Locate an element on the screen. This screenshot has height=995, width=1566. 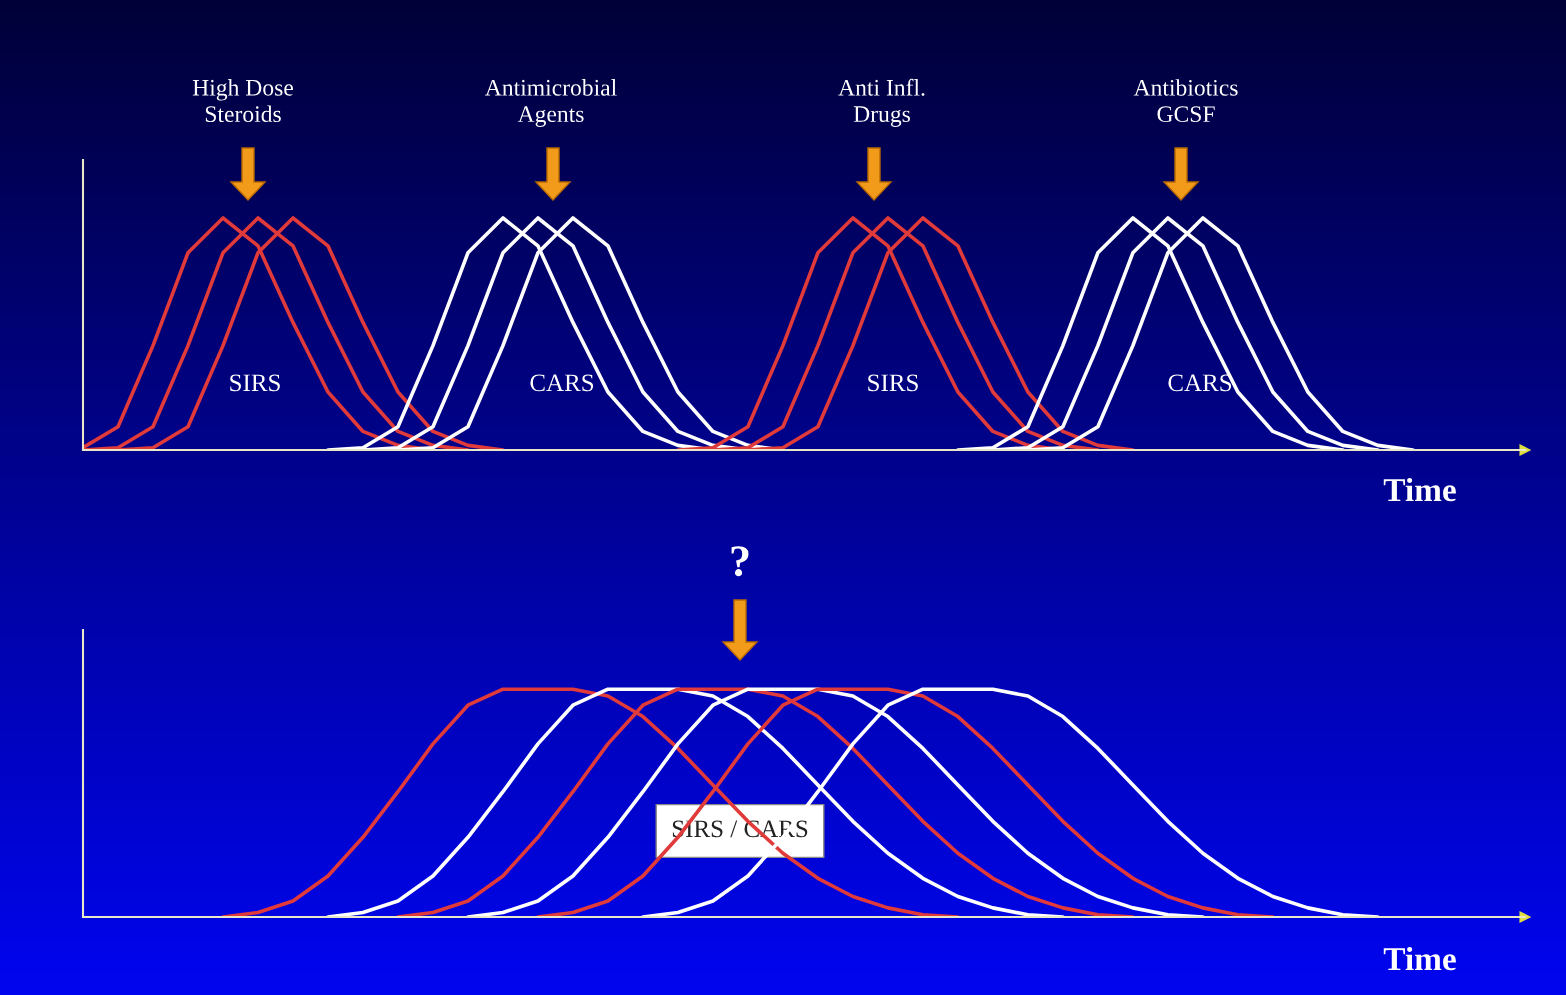
text: Antibiotics GCSF is located at coordinates (1185, 101).